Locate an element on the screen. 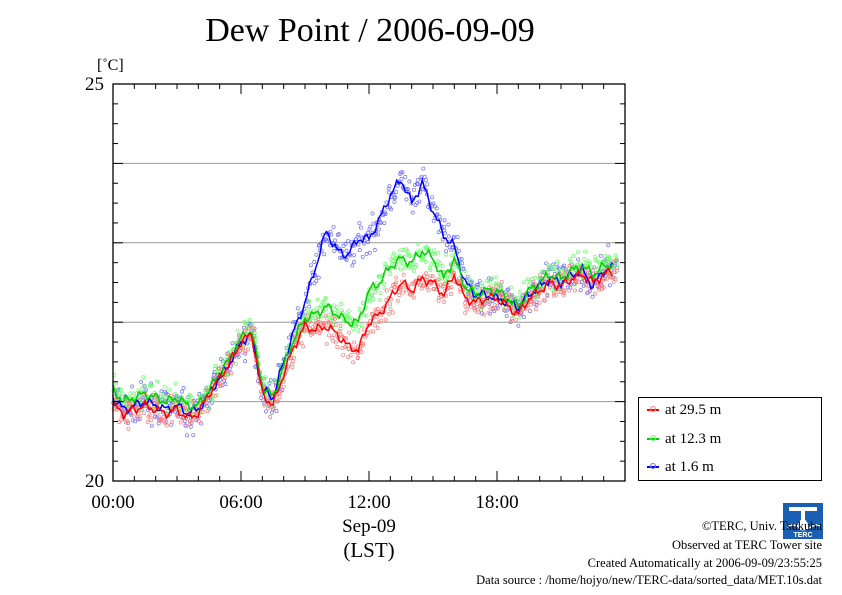  terc-logo-icon: TERC is located at coordinates (803, 521).